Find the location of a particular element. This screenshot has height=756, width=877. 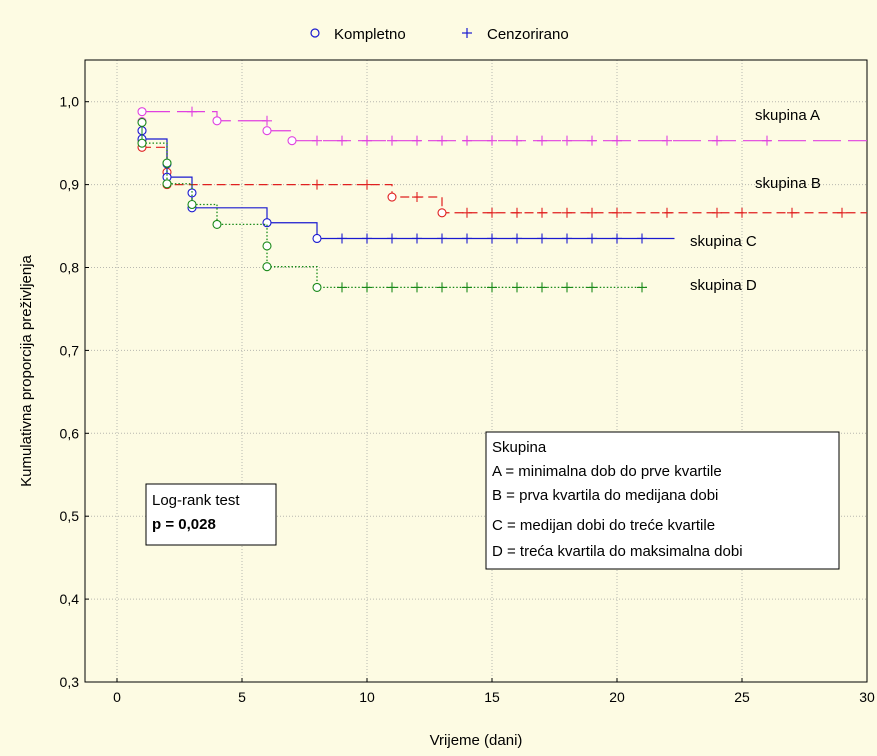

y-tick-label: 0,5 is located at coordinates (70, 516).